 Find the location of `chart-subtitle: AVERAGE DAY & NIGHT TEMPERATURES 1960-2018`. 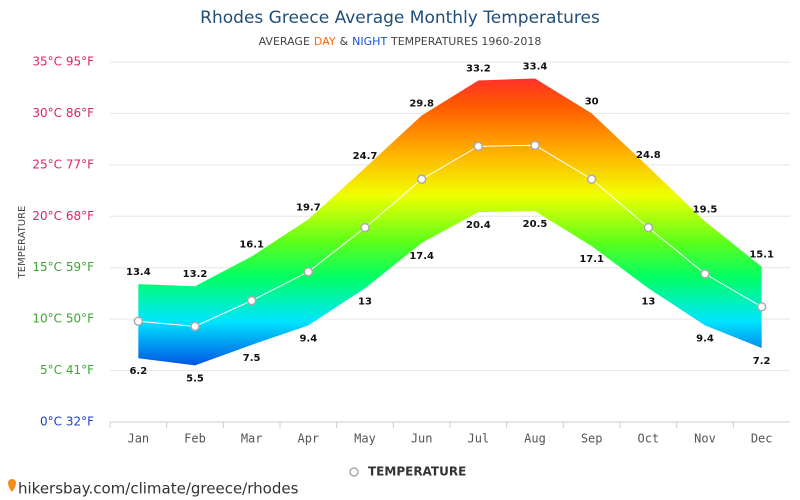

chart-subtitle: AVERAGE DAY & NIGHT TEMPERATURES 1960-2018 is located at coordinates (400, 41).